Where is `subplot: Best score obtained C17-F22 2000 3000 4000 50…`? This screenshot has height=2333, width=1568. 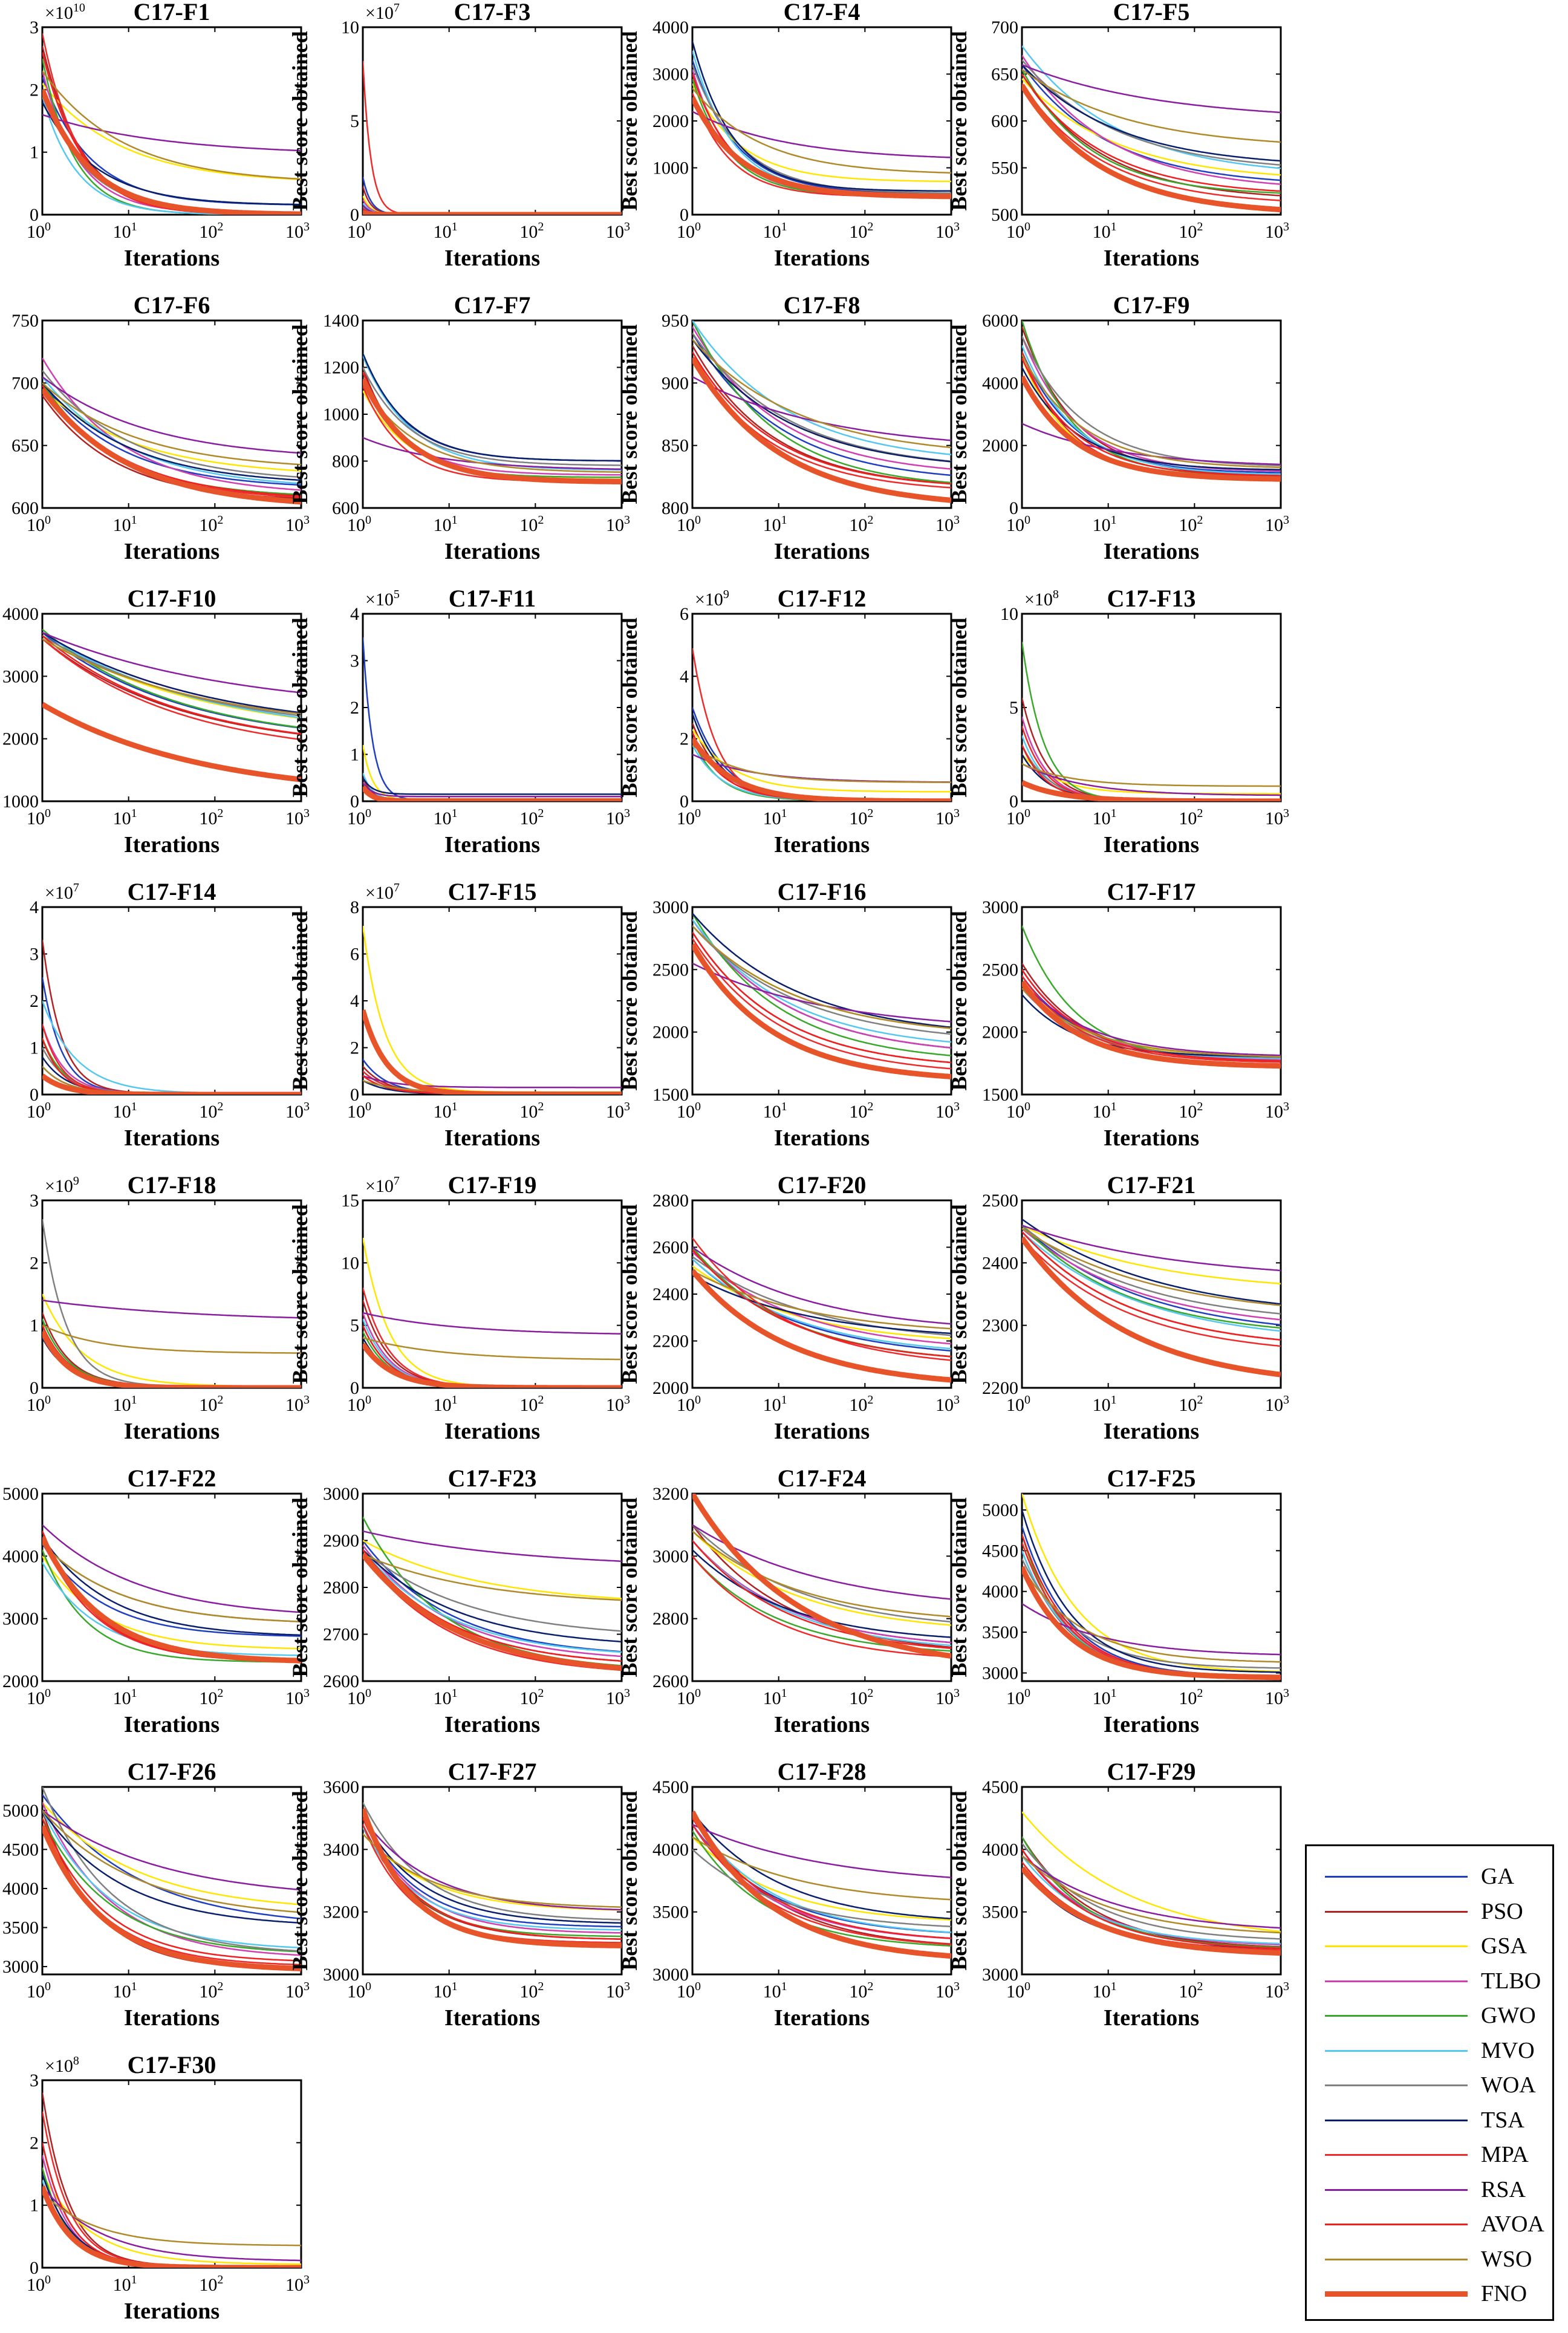
subplot: Best score obtained C17-F22 2000 3000 4000 50… is located at coordinates (156, 1601).